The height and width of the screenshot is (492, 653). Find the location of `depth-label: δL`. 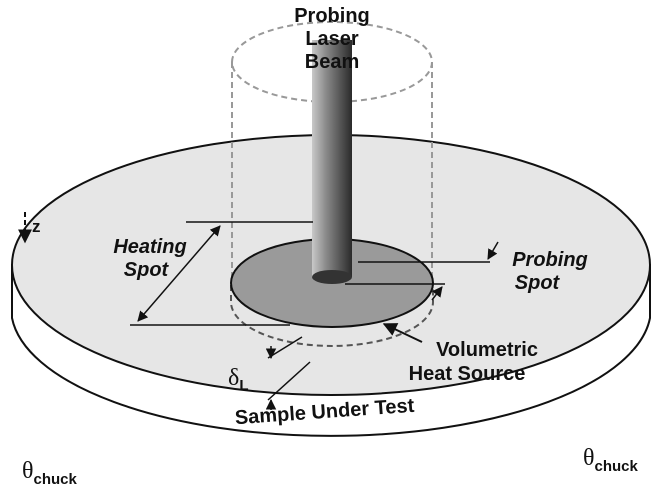

depth-label: δL is located at coordinates (238, 379).